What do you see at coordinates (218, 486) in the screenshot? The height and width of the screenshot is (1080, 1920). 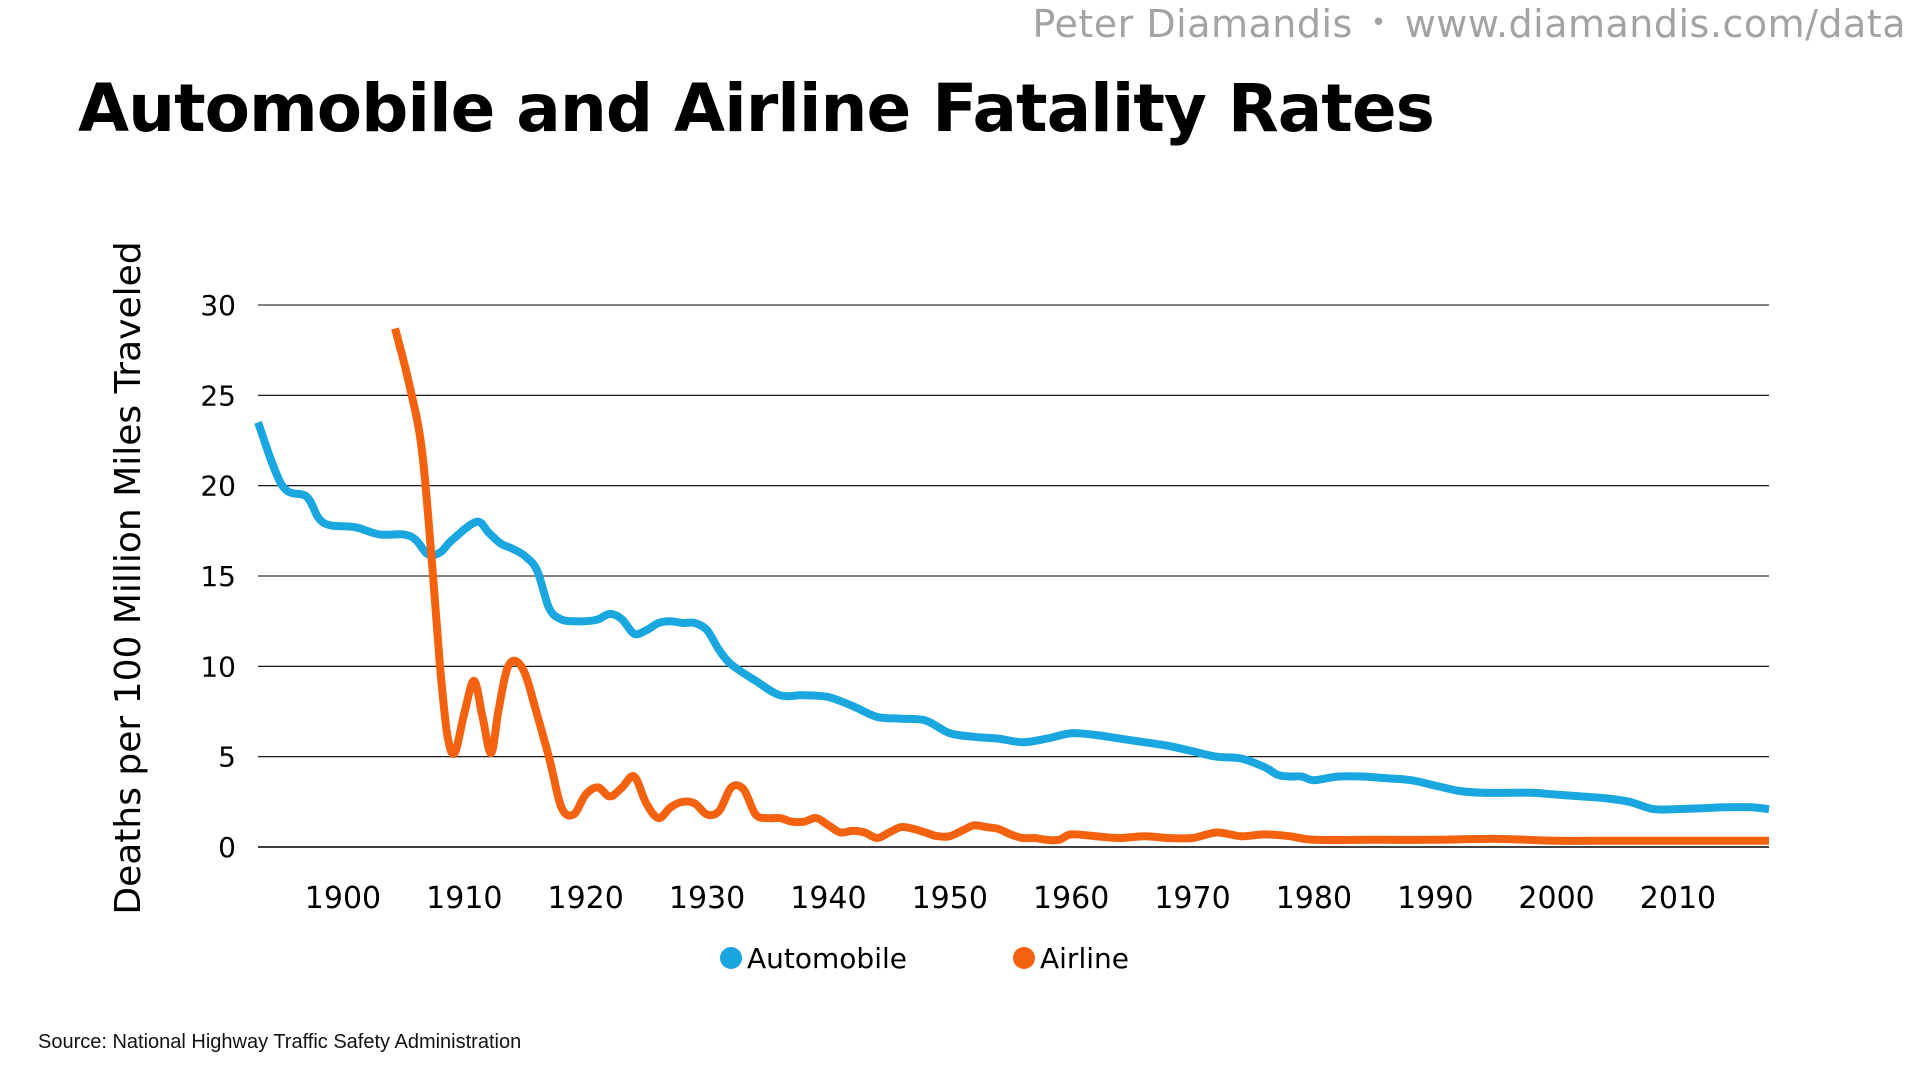 I see `y-tick-label: 20` at bounding box center [218, 486].